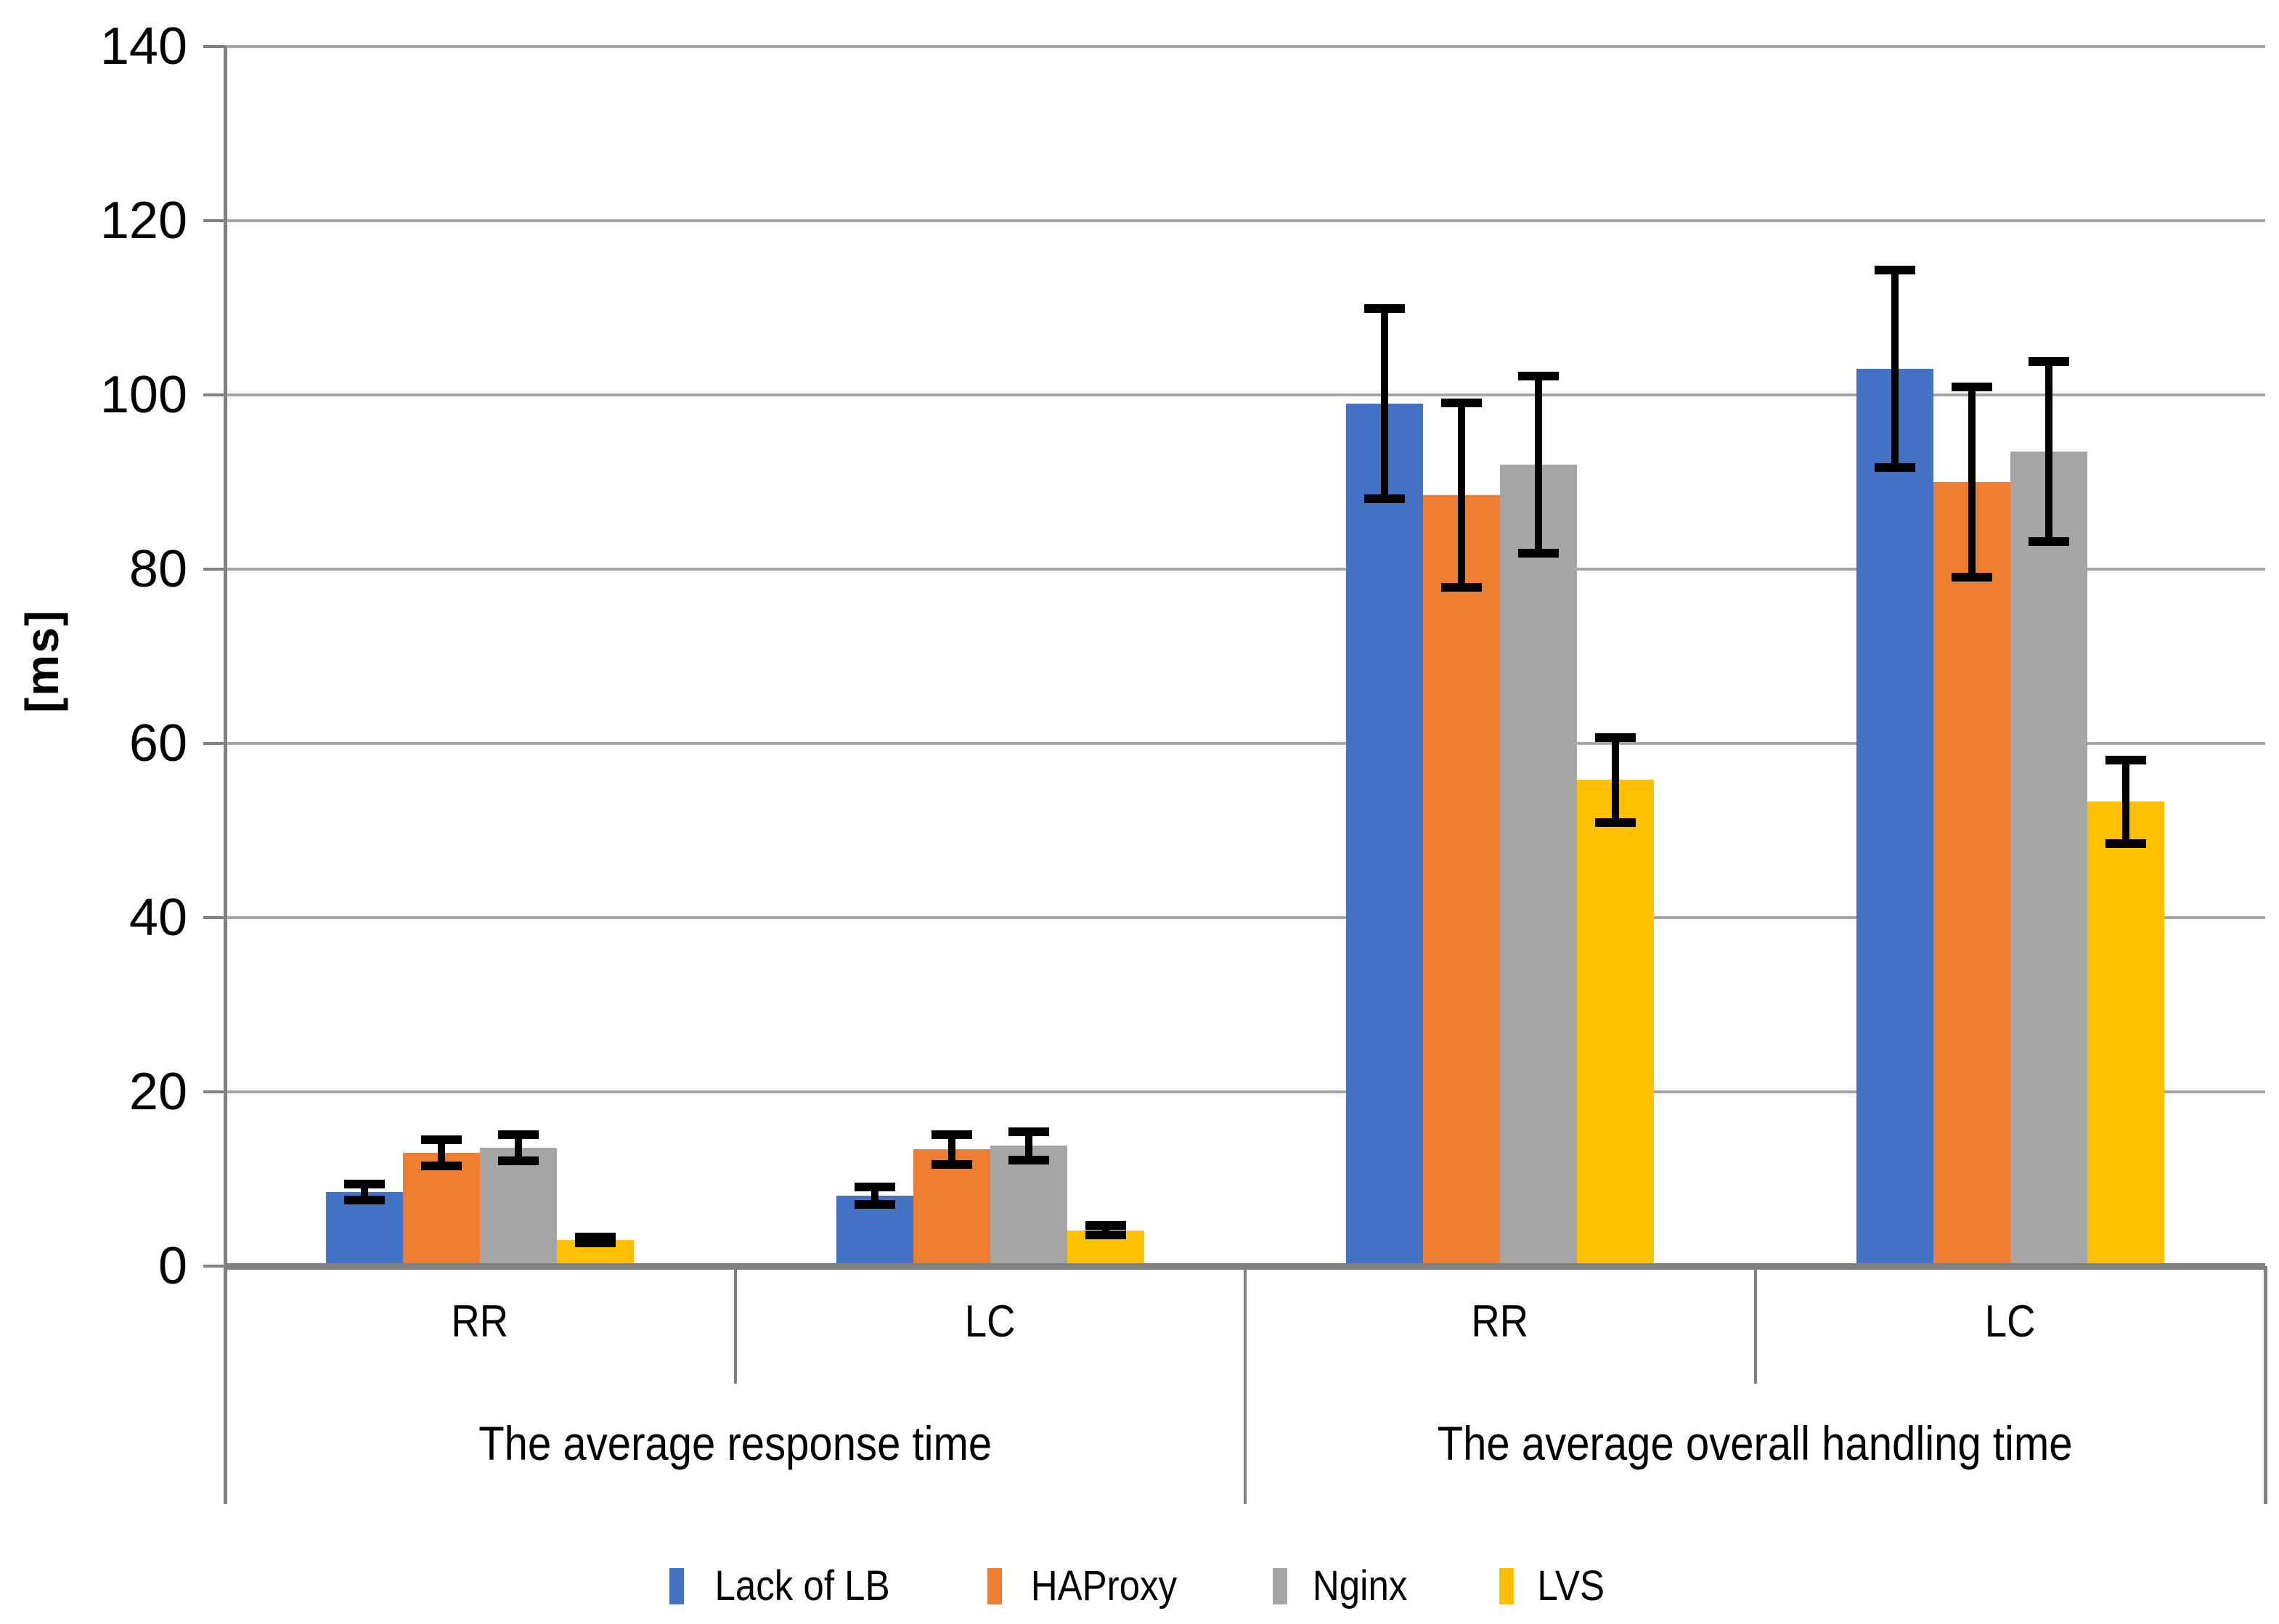  I want to click on legend-label-text: Lack of LB, so click(802, 1585).